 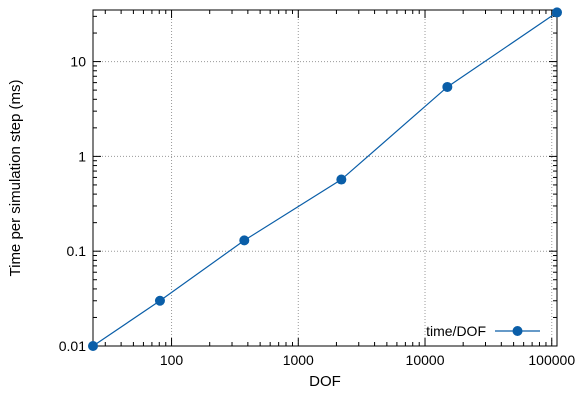 I want to click on x-tick-label: 10000, so click(x=425, y=360).